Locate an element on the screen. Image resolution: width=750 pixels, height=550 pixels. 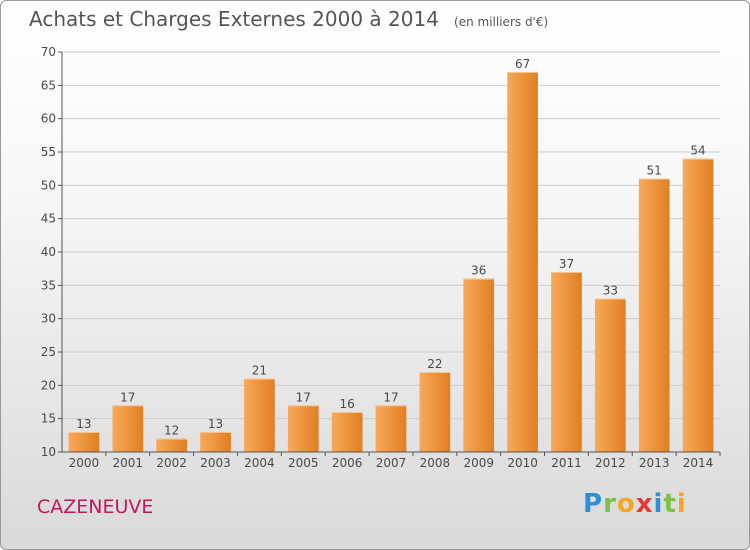
y-tick-label: 70 is located at coordinates (48, 52).